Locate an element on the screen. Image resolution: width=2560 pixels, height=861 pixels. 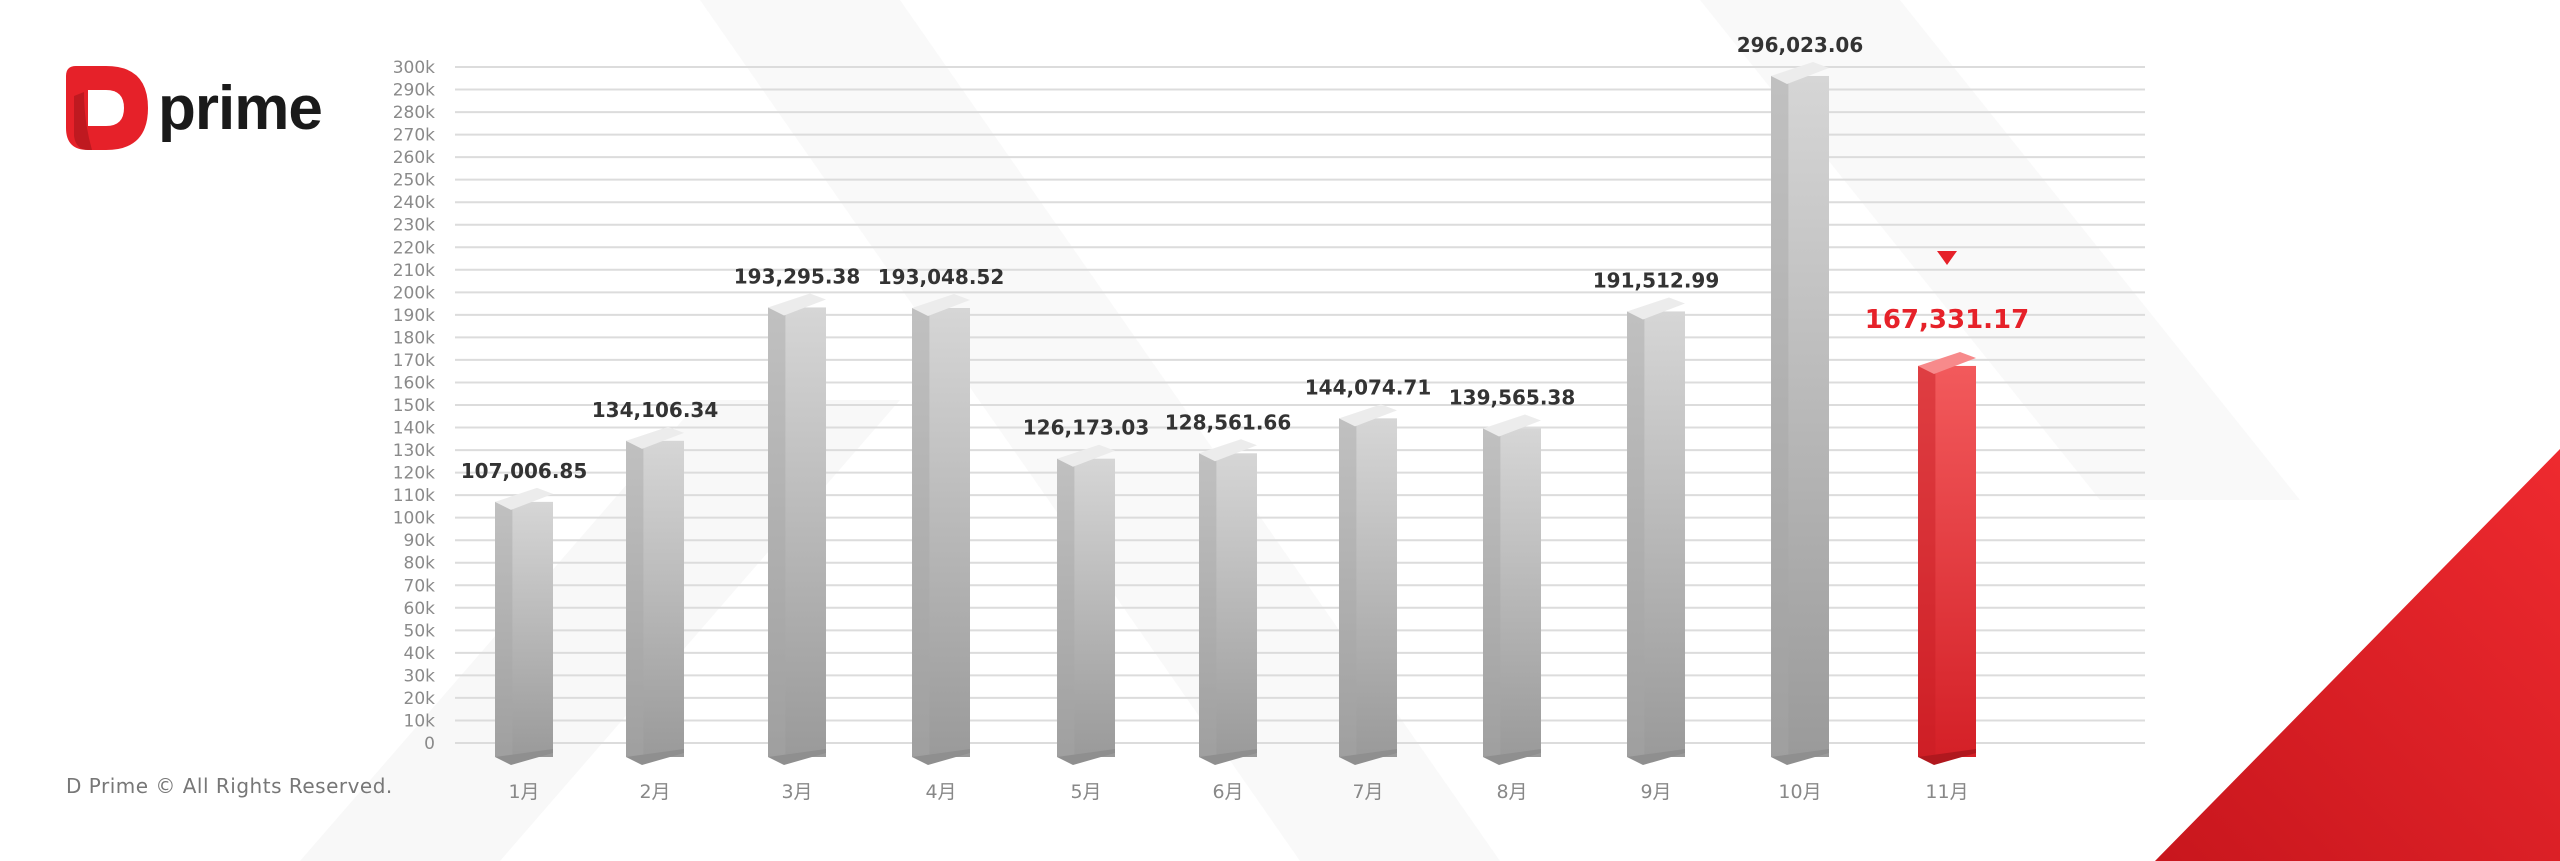
copyright-text: D Prime © All Rights Reserved. is located at coordinates (229, 786).